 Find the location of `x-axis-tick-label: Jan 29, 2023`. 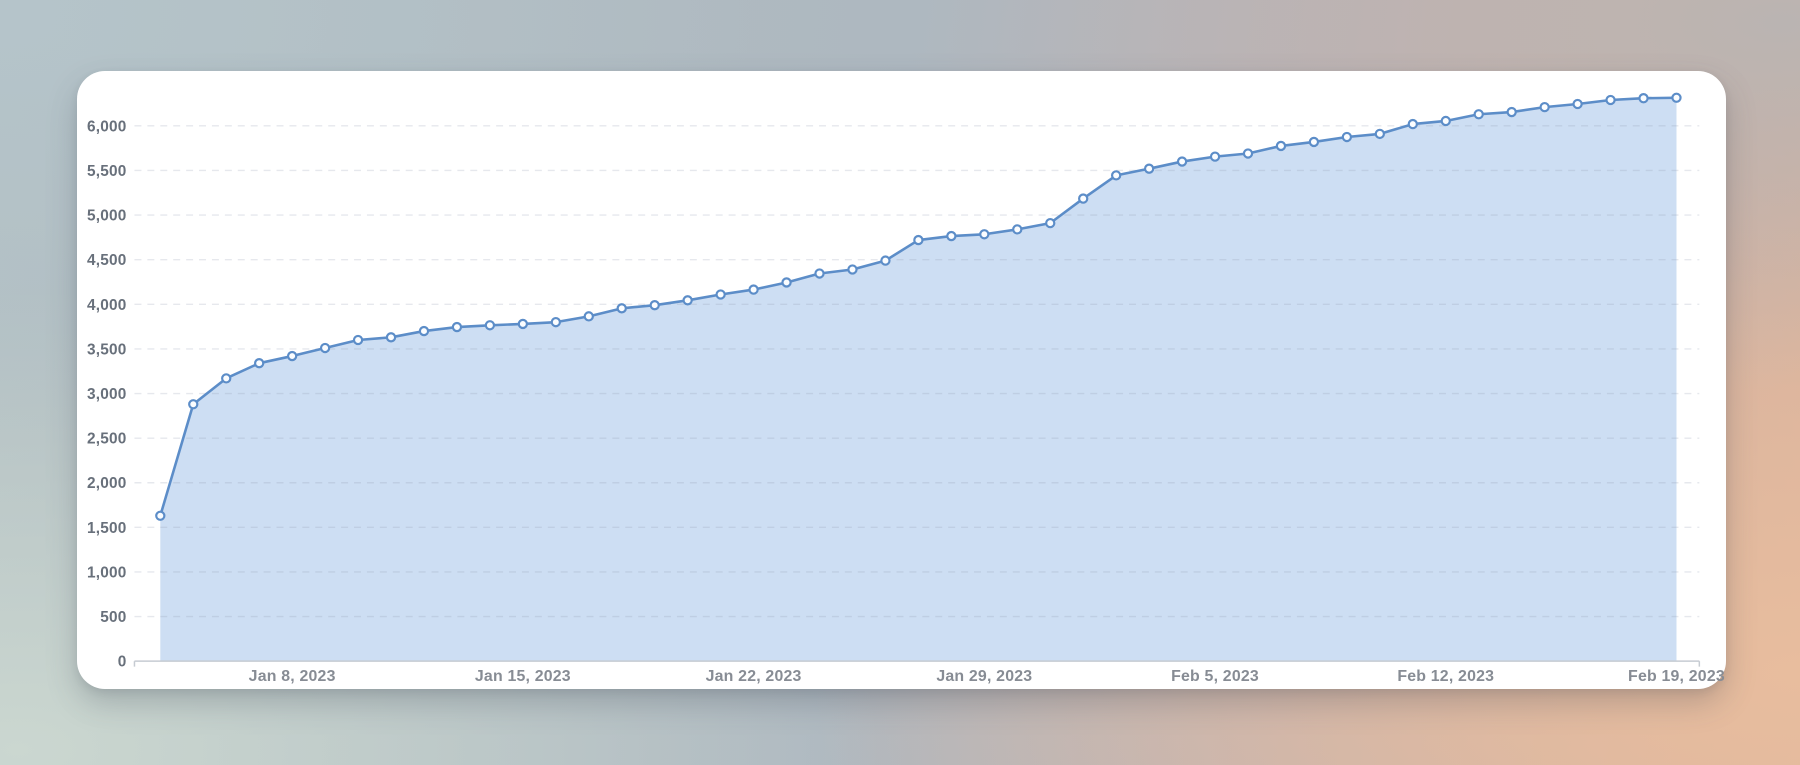

x-axis-tick-label: Jan 29, 2023 is located at coordinates (984, 676).